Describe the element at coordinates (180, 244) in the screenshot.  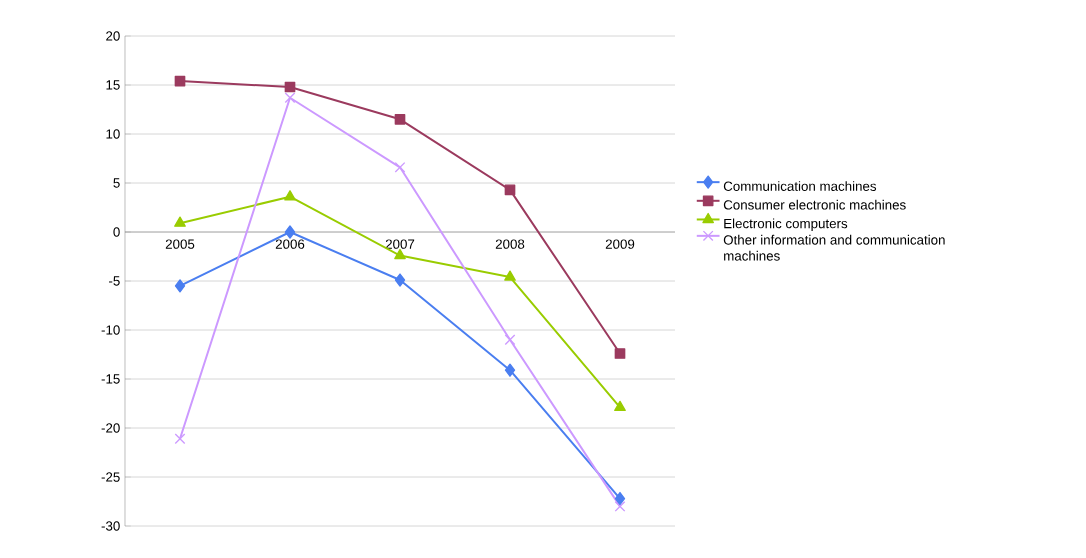
I see `x-tick-label: 2005` at that location.